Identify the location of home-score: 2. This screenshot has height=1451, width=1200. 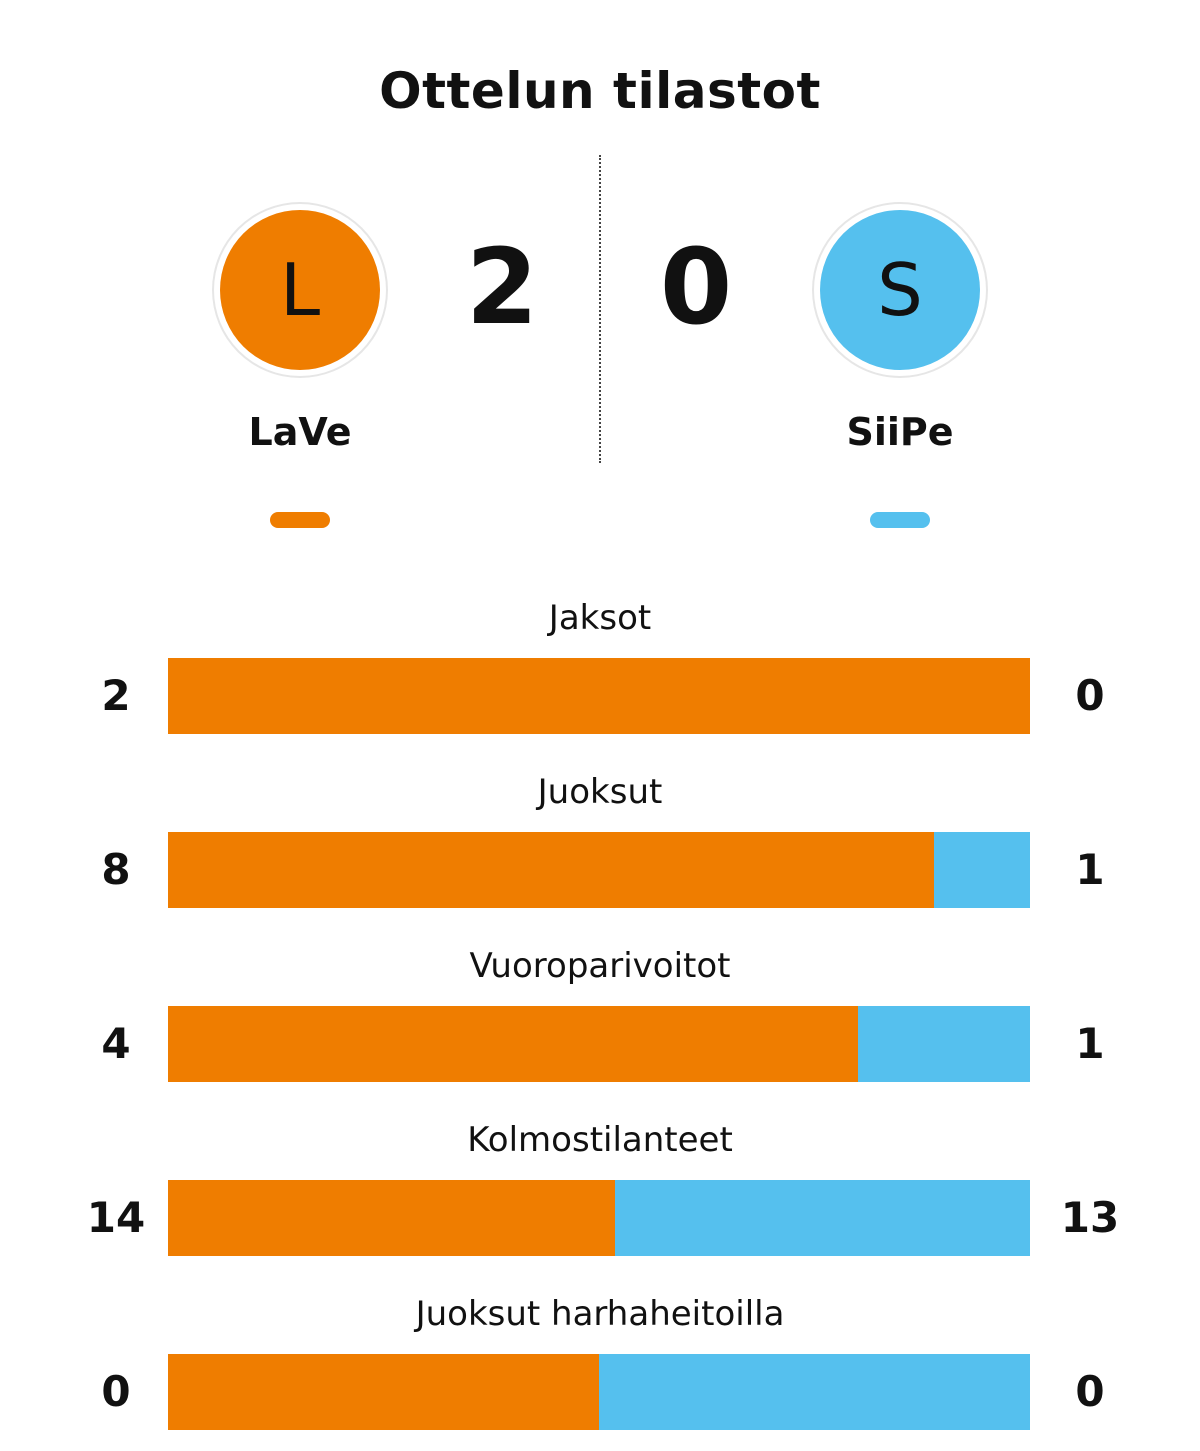
(502, 287).